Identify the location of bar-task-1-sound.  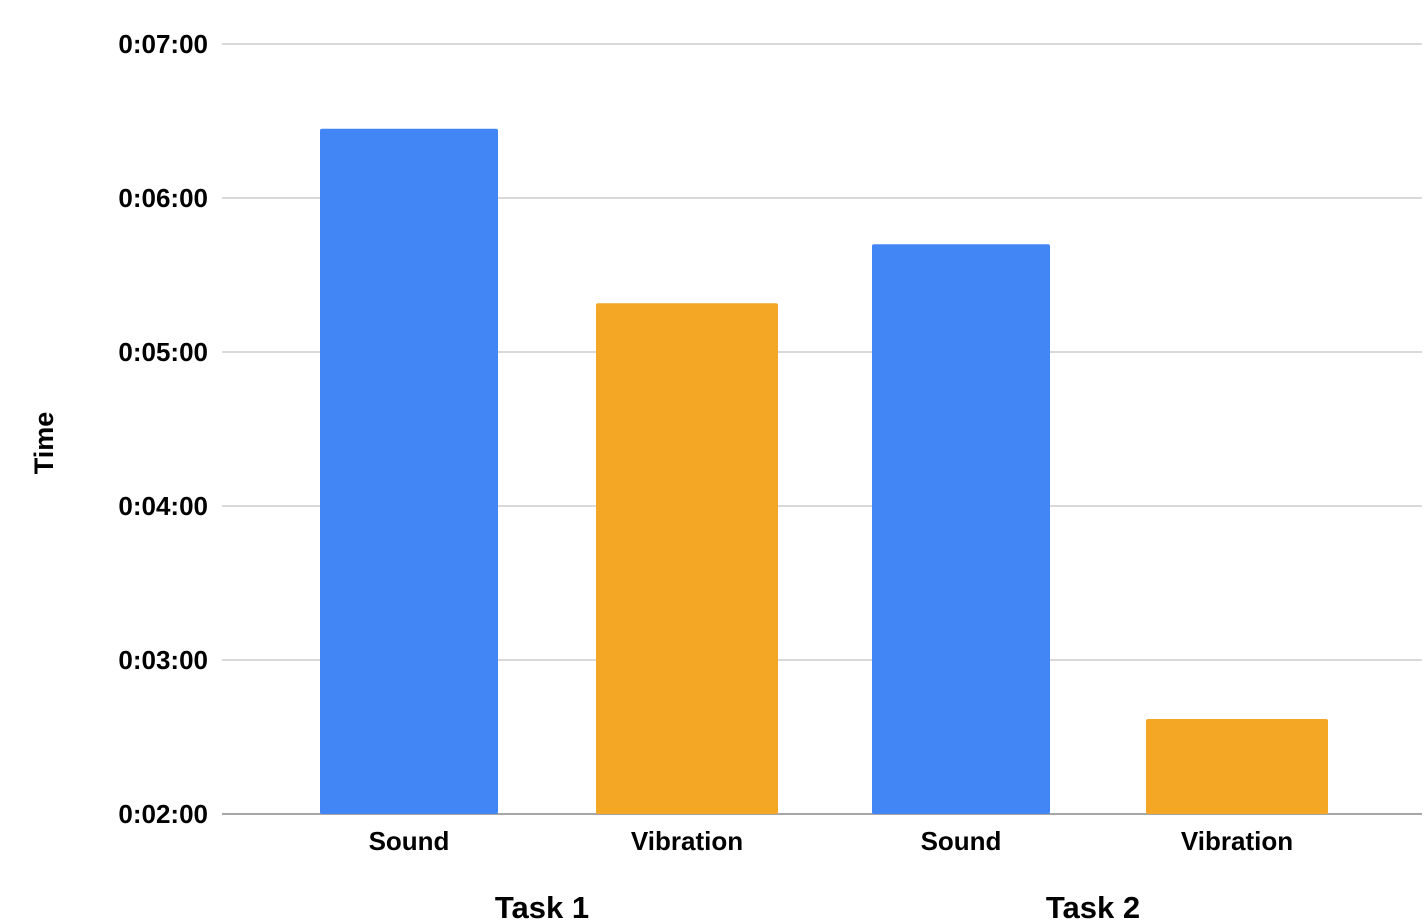
(409, 471).